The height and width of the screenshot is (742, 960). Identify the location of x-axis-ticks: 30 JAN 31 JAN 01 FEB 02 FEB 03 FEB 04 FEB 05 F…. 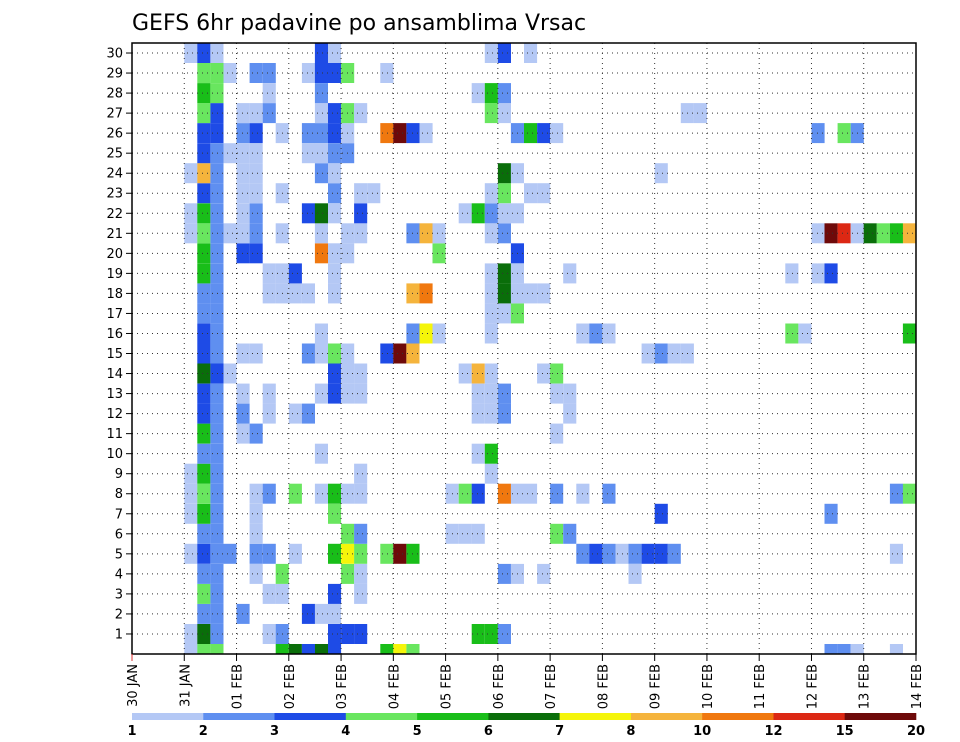
(525, 681).